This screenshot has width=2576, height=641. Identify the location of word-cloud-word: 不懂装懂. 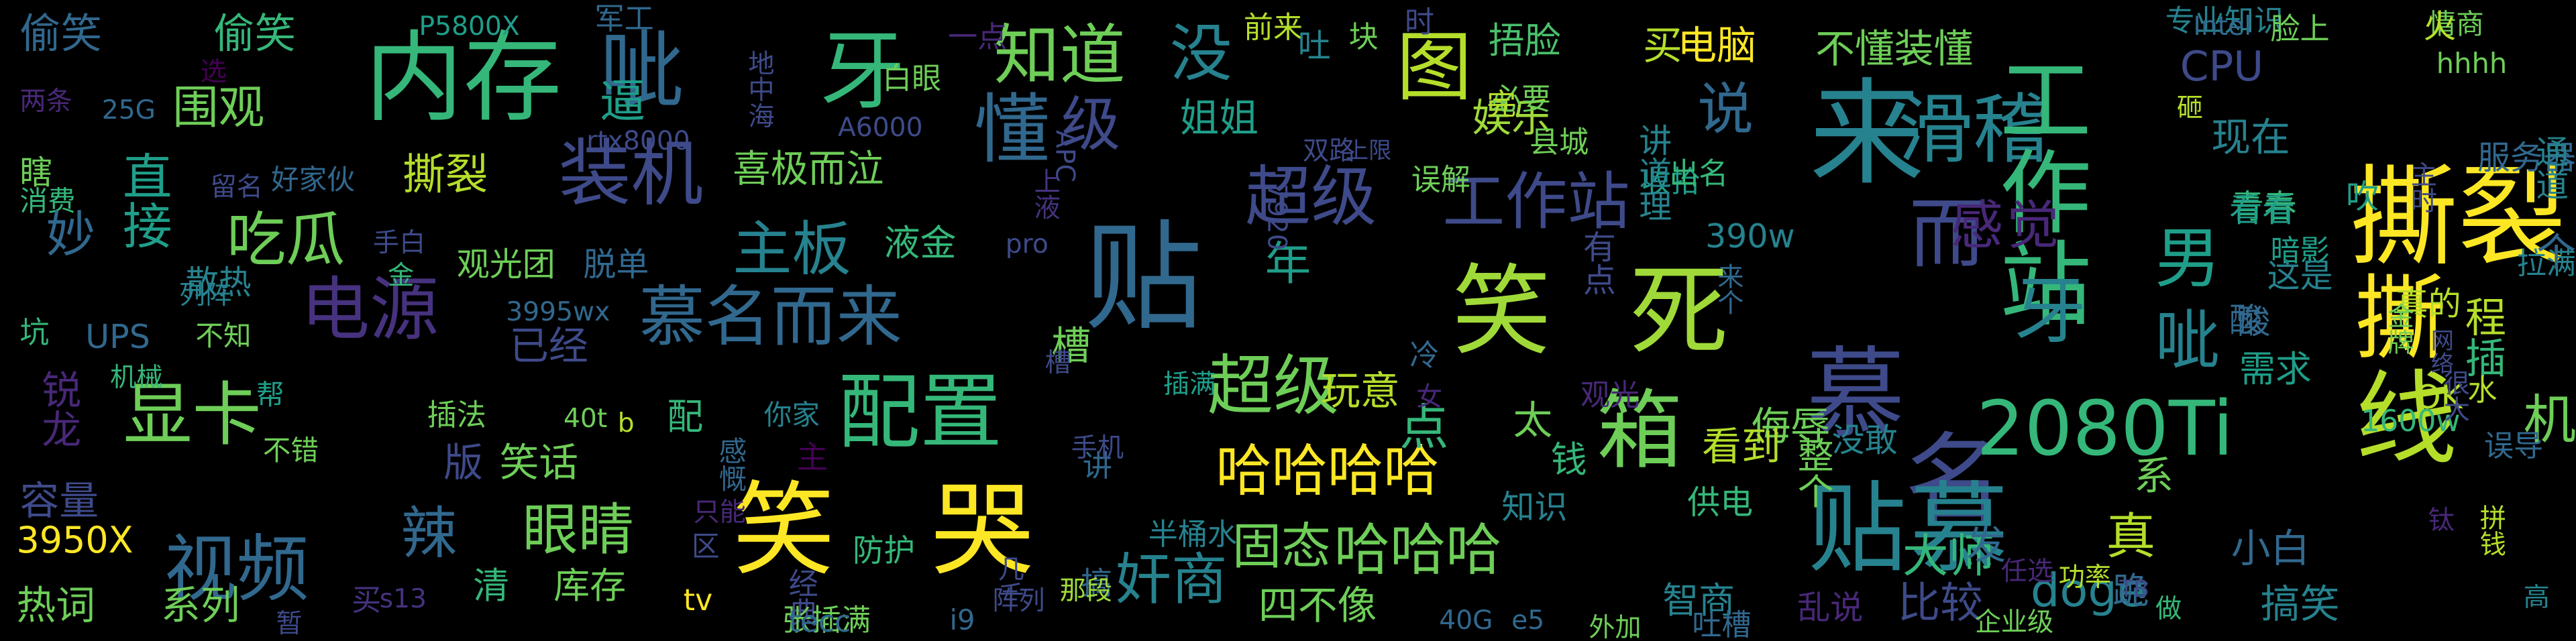
(1894, 48).